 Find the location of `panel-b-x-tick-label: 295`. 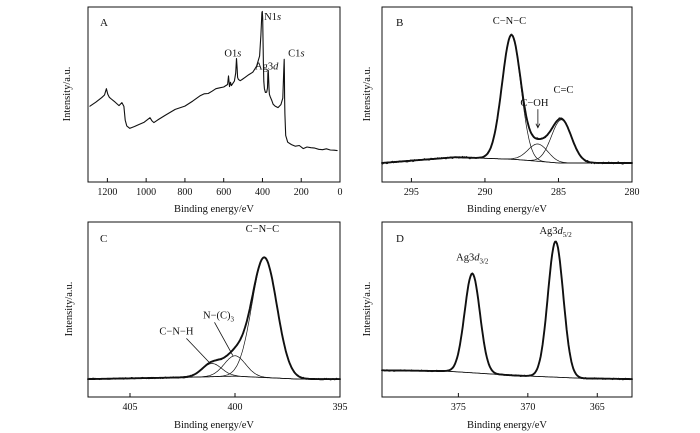

panel-b-x-tick-label: 295 is located at coordinates (411, 192).